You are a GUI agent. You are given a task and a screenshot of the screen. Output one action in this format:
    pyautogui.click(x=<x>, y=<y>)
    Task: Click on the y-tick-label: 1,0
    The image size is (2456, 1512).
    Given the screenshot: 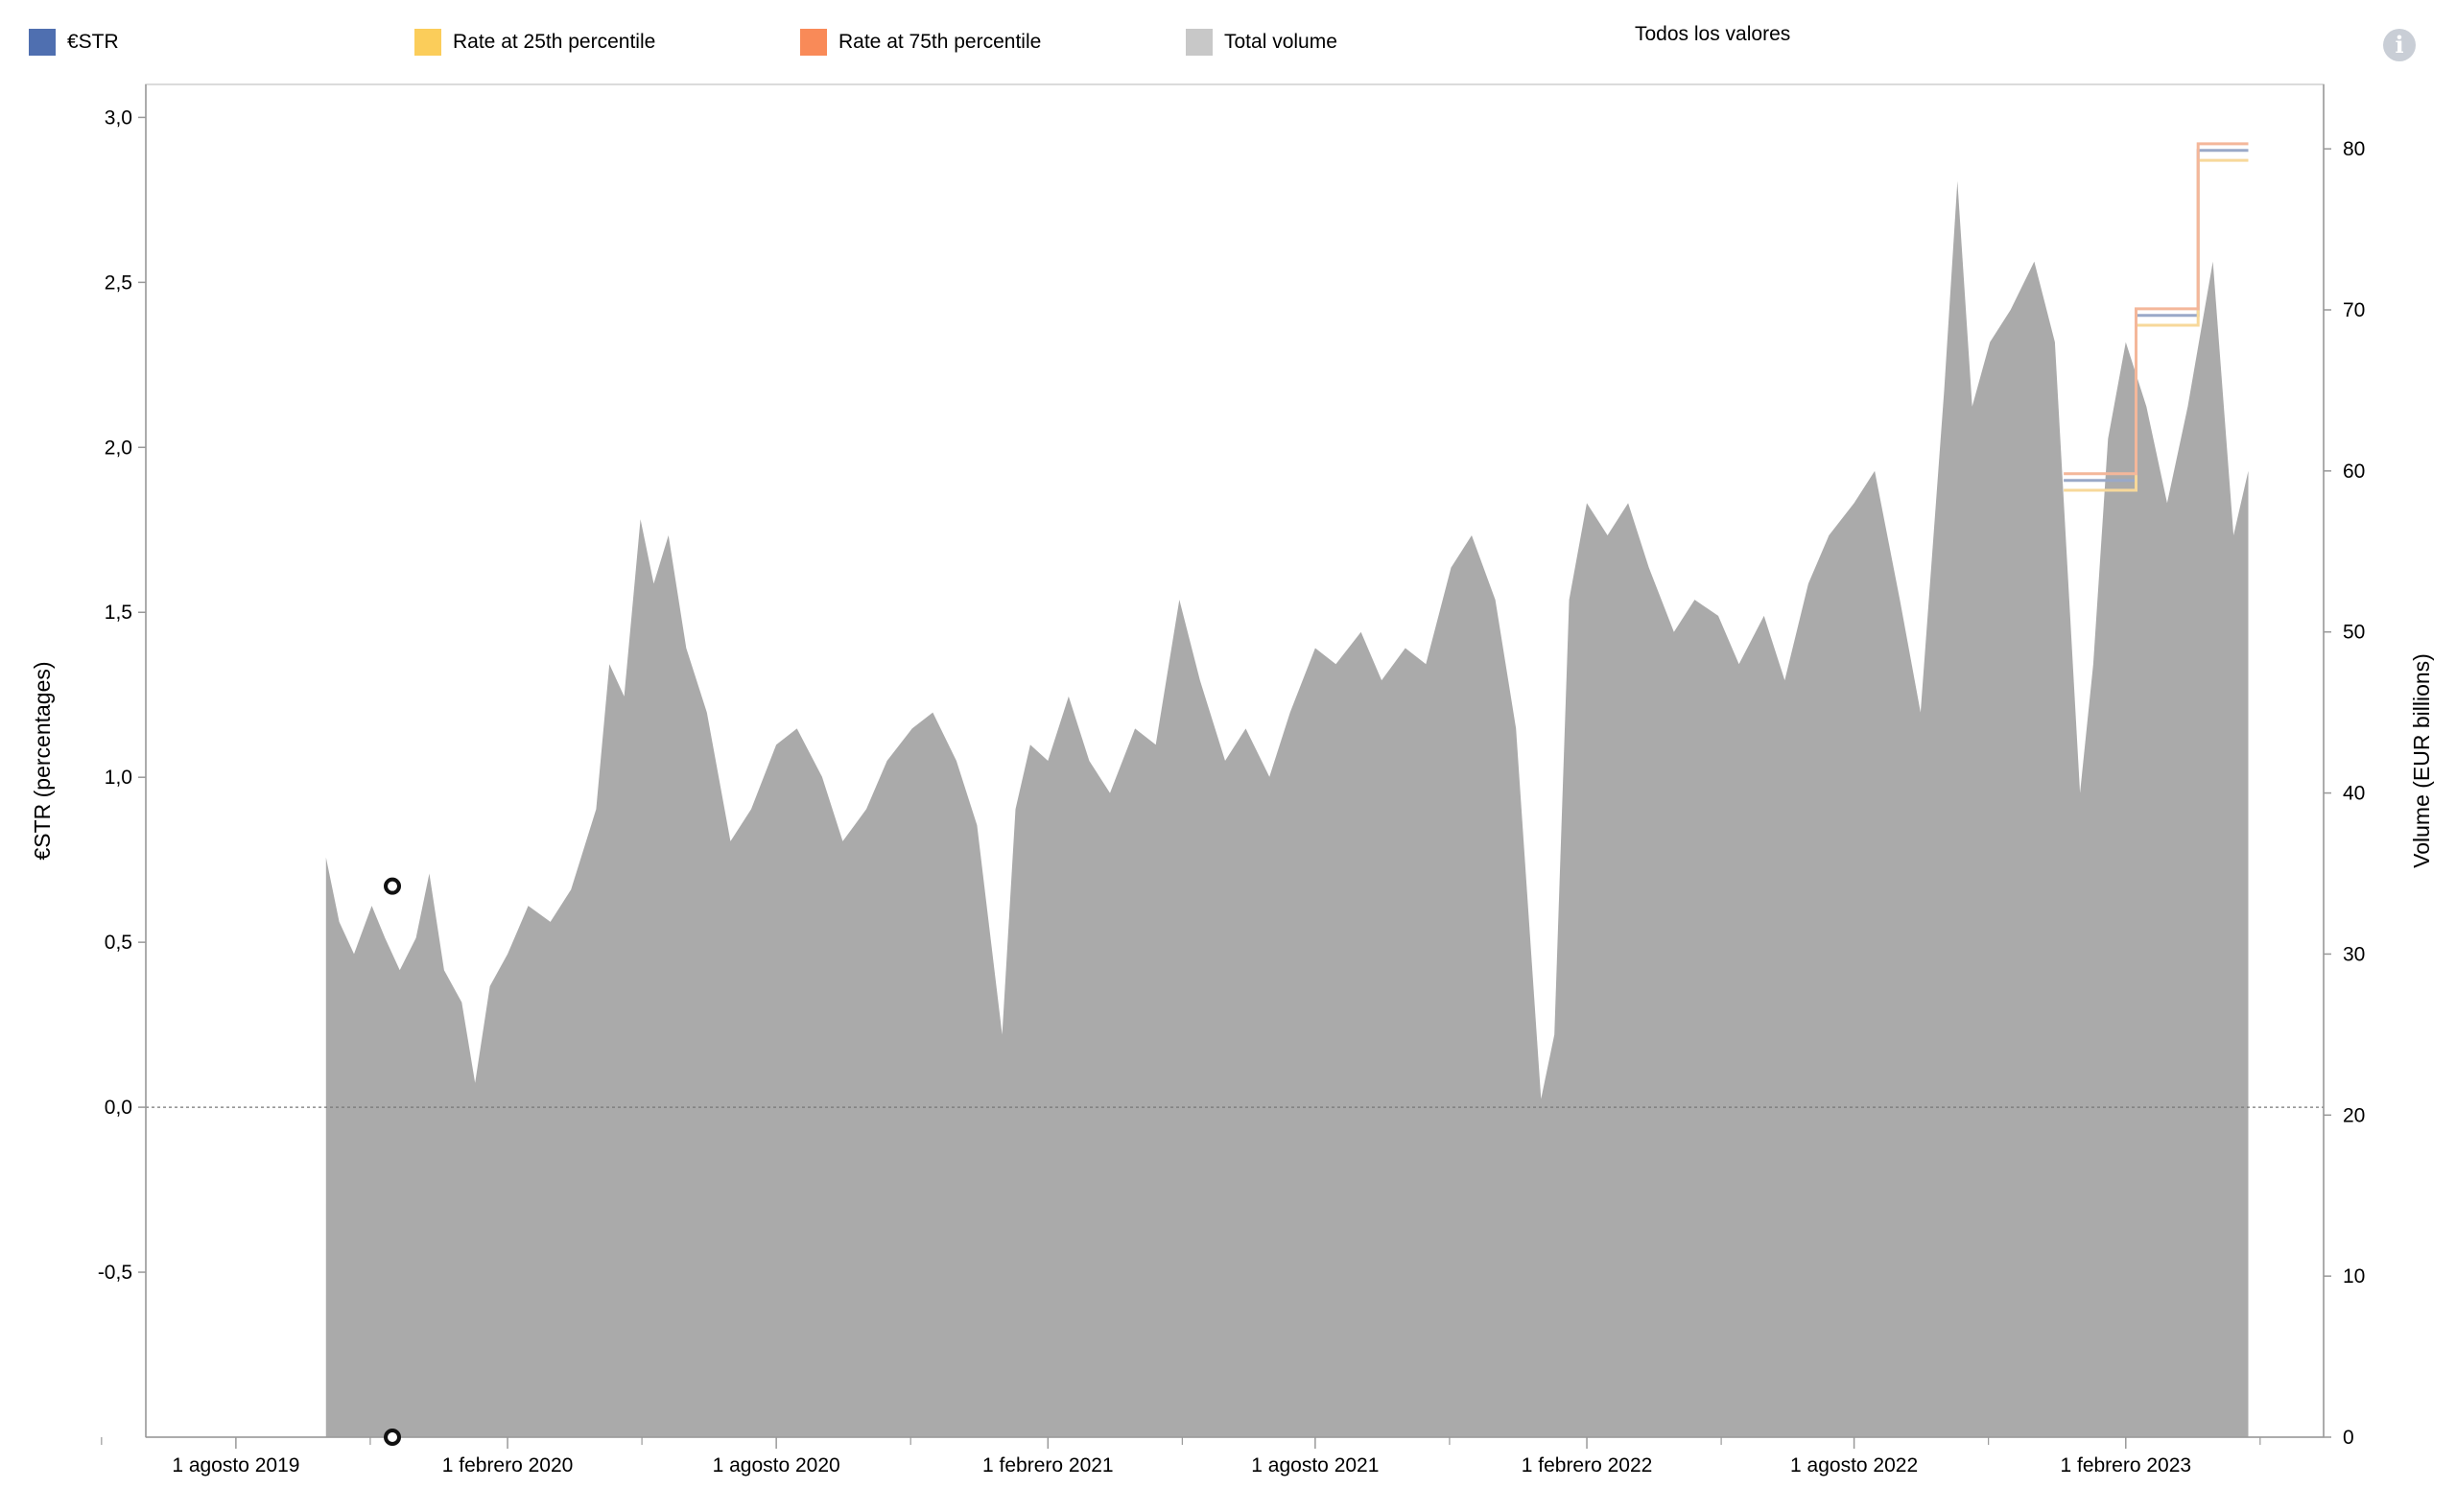 What is the action you would take?
    pyautogui.click(x=118, y=778)
    